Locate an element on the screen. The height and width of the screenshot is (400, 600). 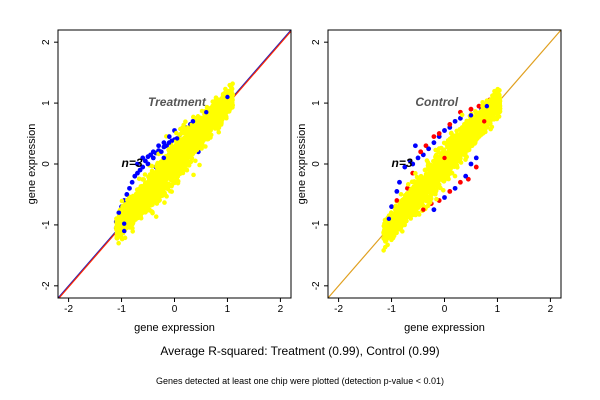
y-tick-label: 1 is located at coordinates (46, 103).